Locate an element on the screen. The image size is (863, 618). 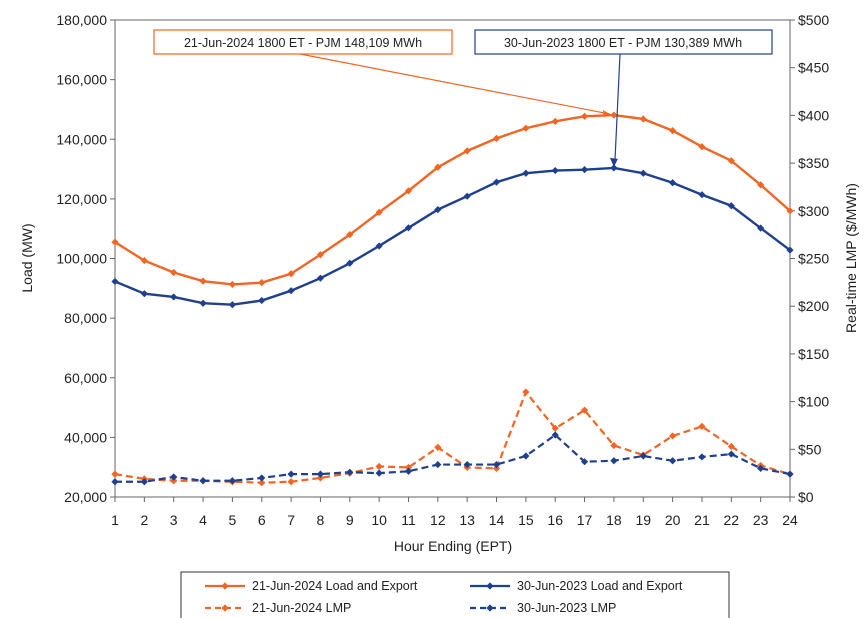
left-tick-label: 40,000 is located at coordinates (85, 437).